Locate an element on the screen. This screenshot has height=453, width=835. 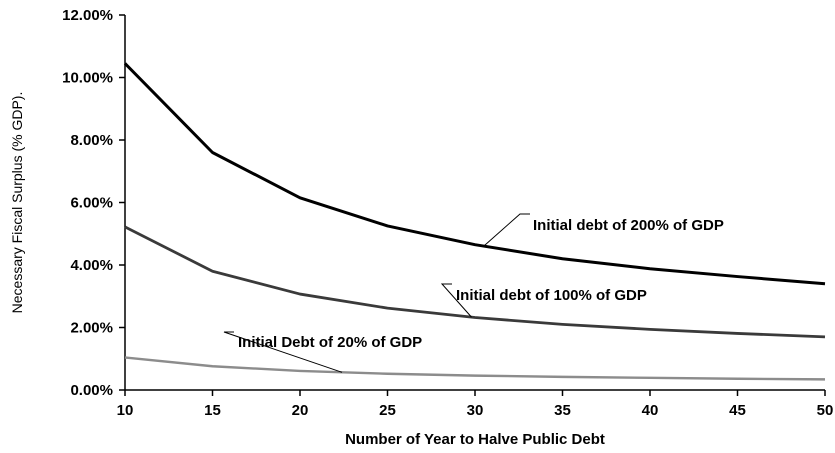
x-tick-label: 45 is located at coordinates (737, 410).